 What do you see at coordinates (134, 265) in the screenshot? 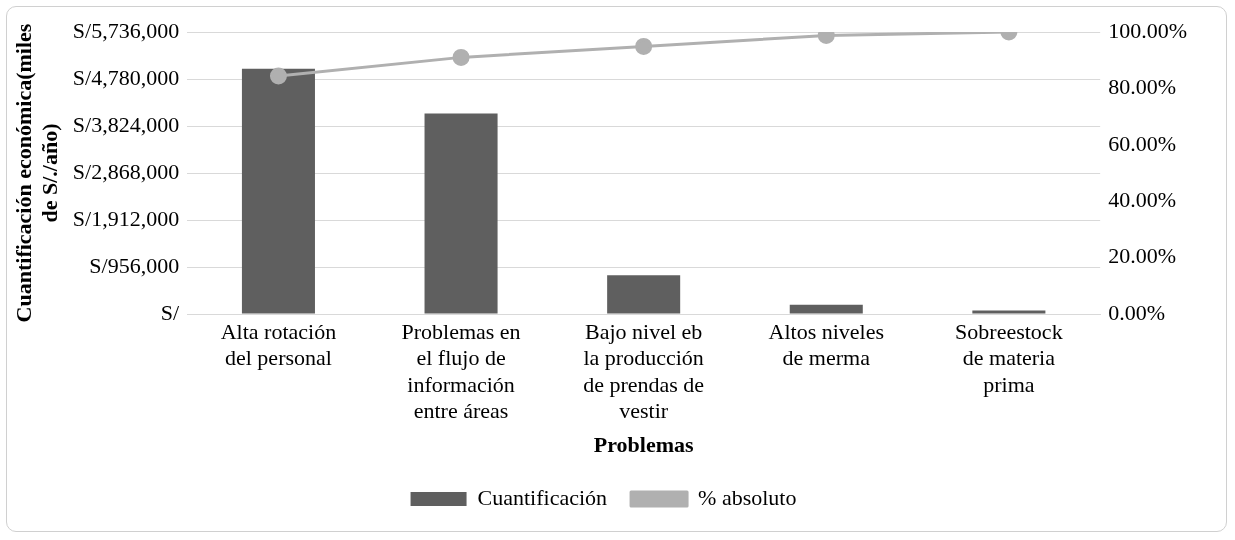
I see `y-tick-label: S/956,000` at bounding box center [134, 265].